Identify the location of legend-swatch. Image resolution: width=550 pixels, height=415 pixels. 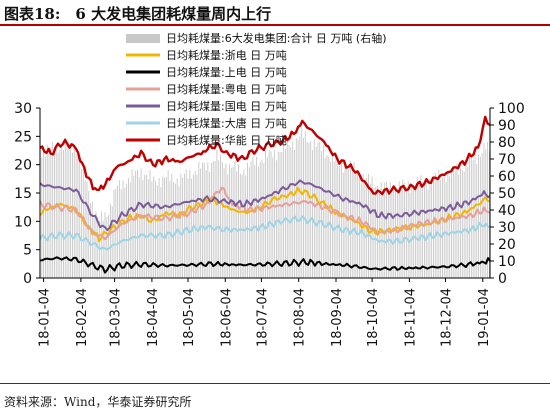
(143, 38).